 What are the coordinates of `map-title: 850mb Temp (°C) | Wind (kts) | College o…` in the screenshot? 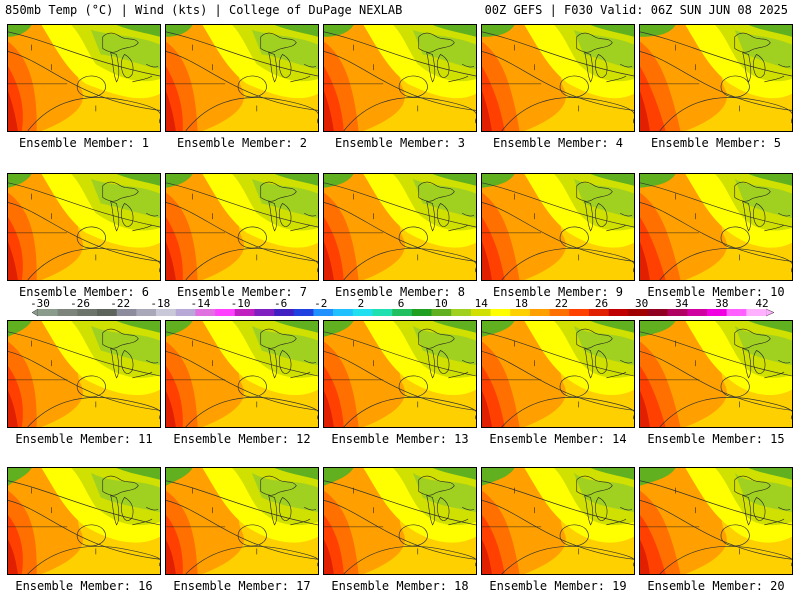 It's located at (204, 10).